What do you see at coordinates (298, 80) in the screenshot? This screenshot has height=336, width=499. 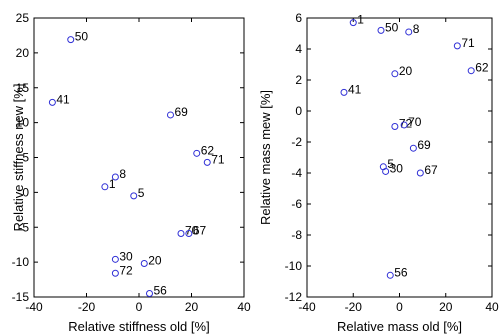 I see `y-tick-label: 2` at bounding box center [298, 80].